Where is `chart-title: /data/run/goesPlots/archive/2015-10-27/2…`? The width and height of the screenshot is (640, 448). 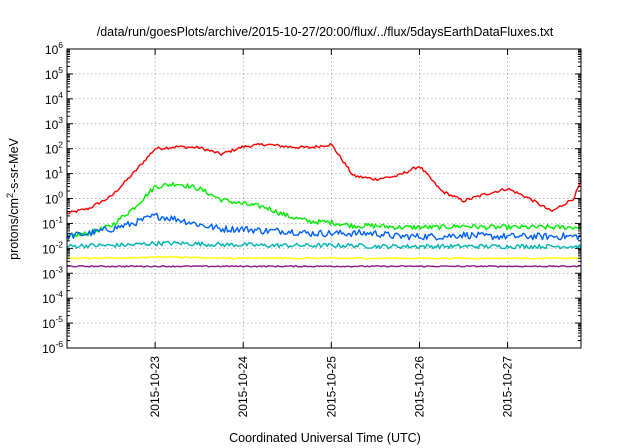 chart-title: /data/run/goesPlots/archive/2015-10-27/2… is located at coordinates (325, 32).